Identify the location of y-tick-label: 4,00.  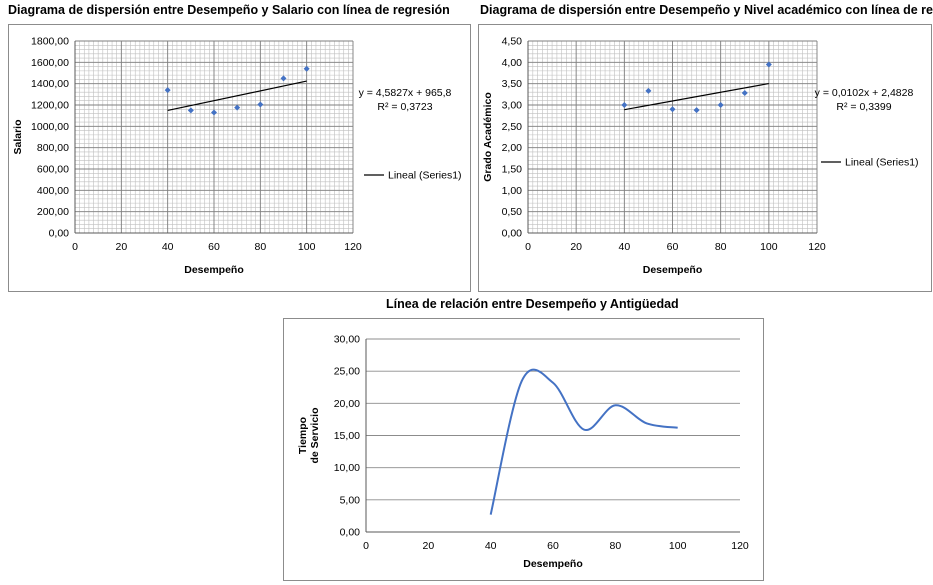
(512, 63).